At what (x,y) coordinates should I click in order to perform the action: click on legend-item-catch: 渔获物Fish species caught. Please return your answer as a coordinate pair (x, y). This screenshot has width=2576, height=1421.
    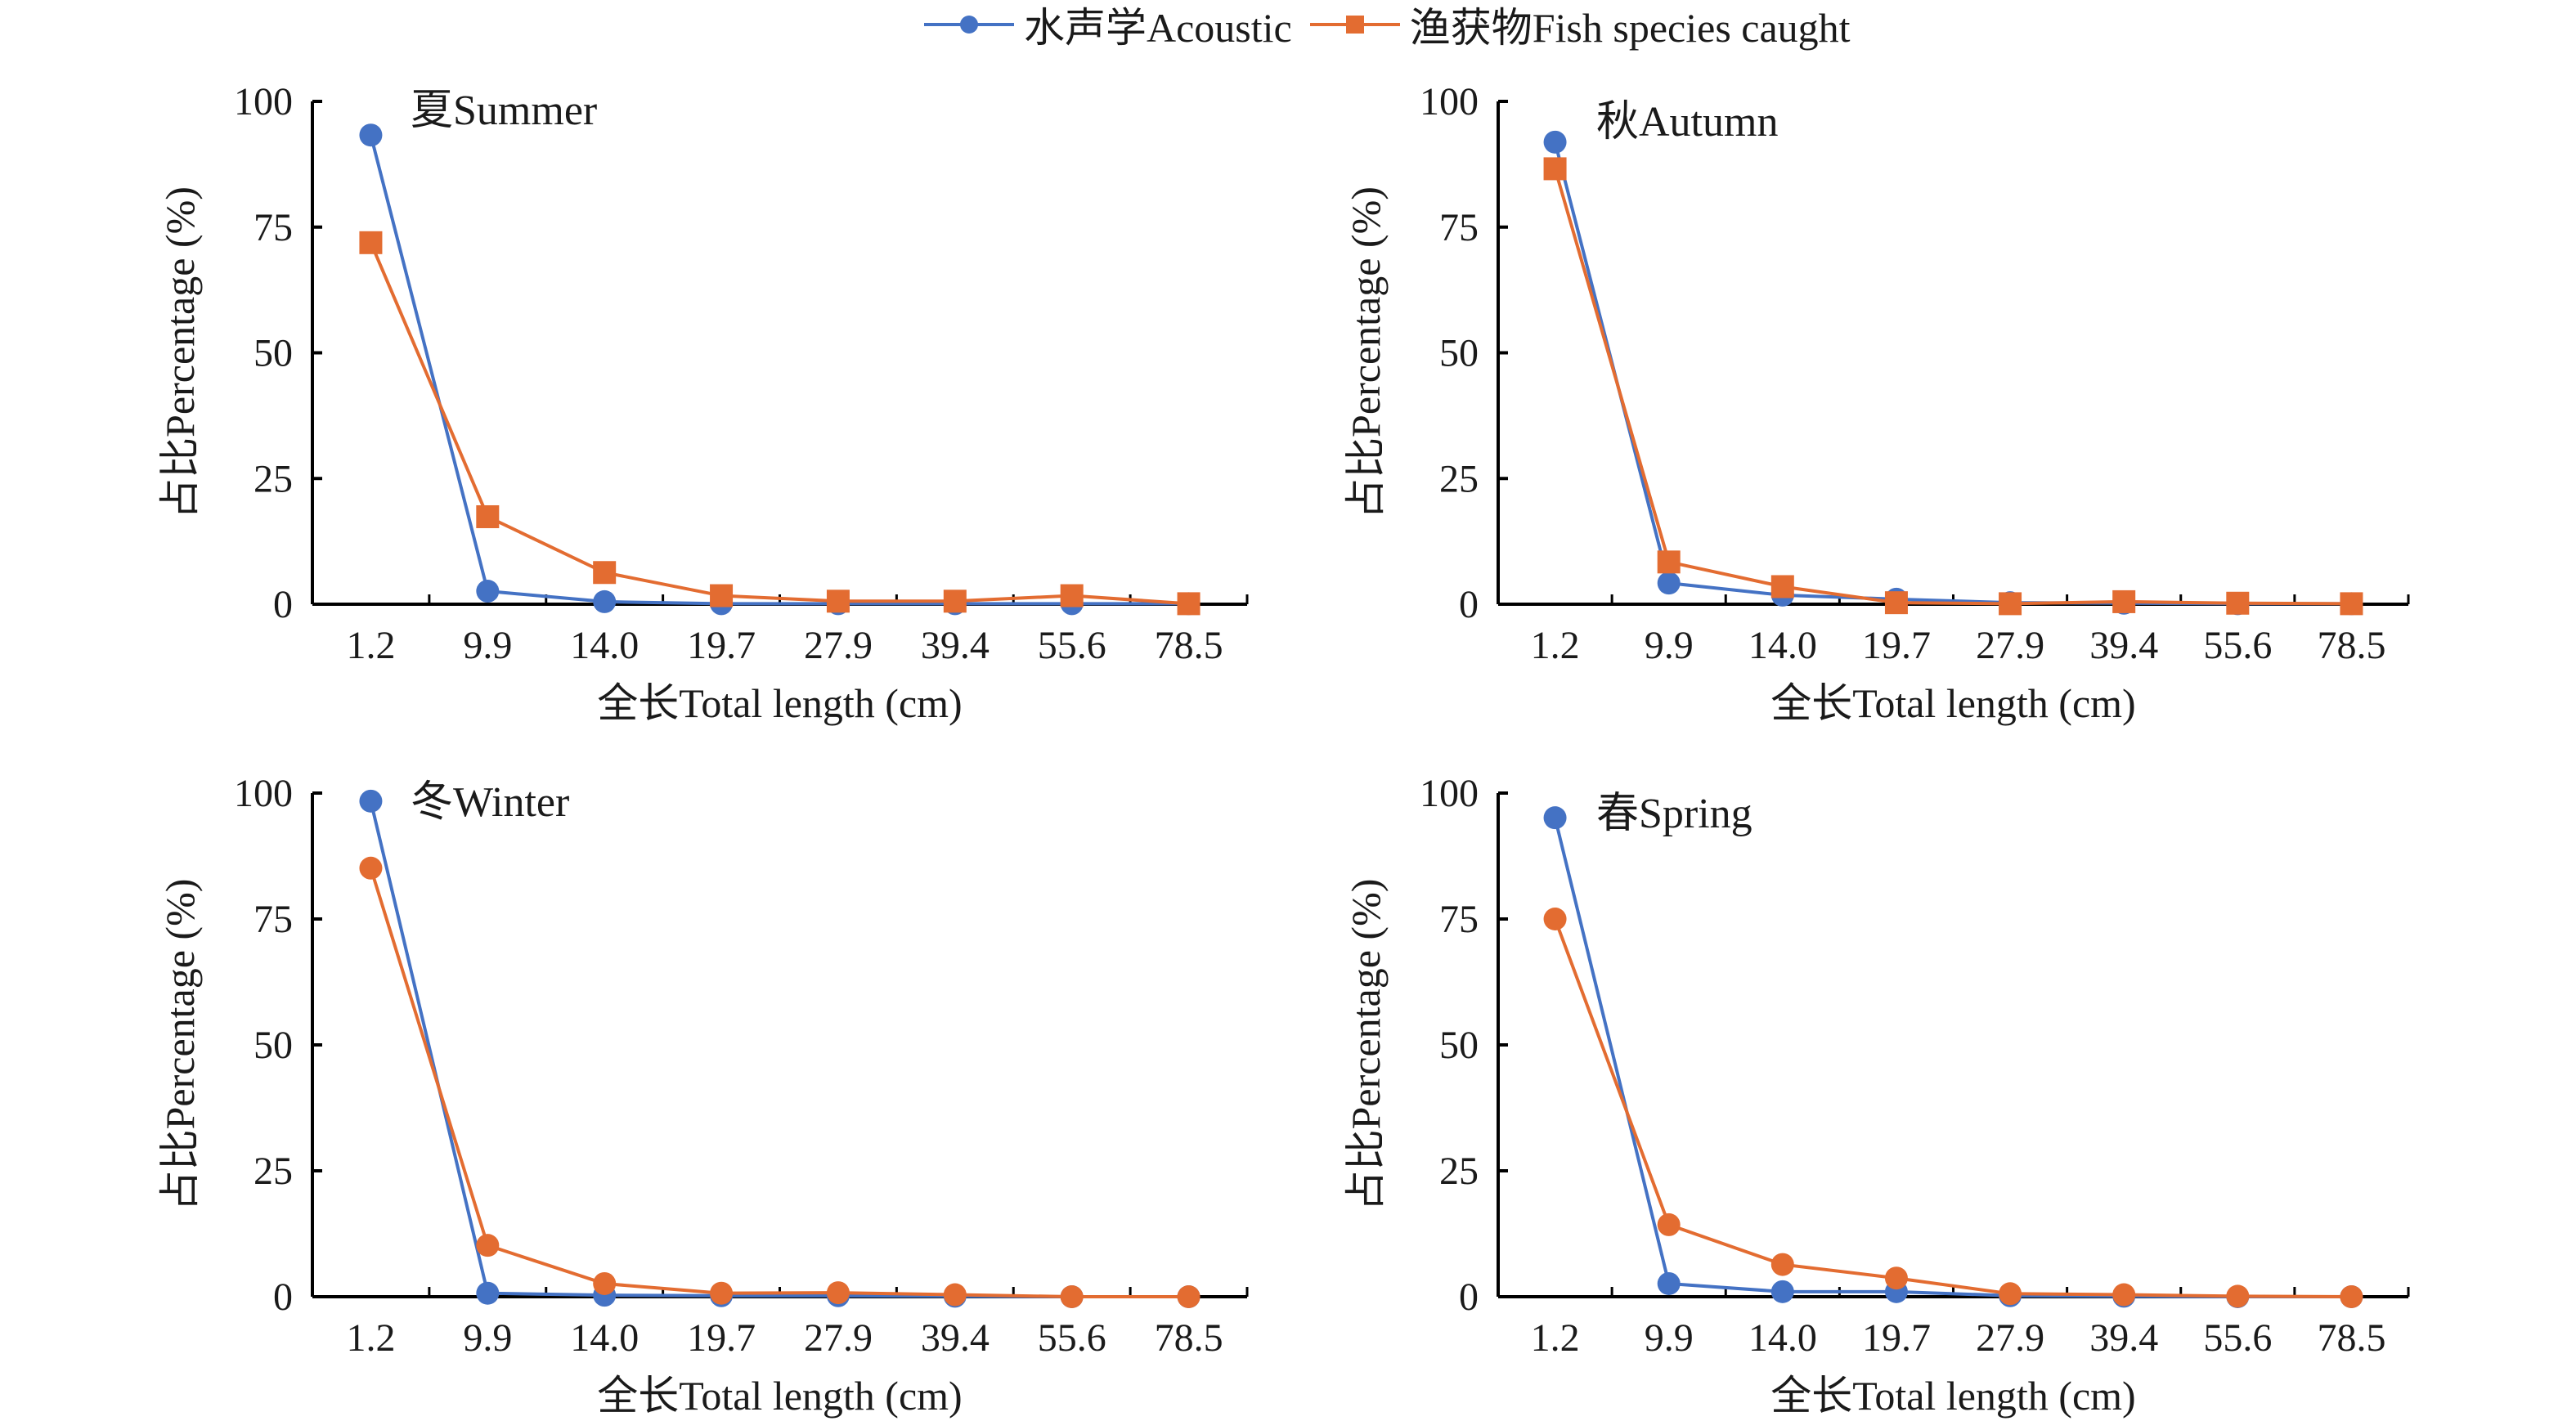
    Looking at the image, I should click on (1580, 27).